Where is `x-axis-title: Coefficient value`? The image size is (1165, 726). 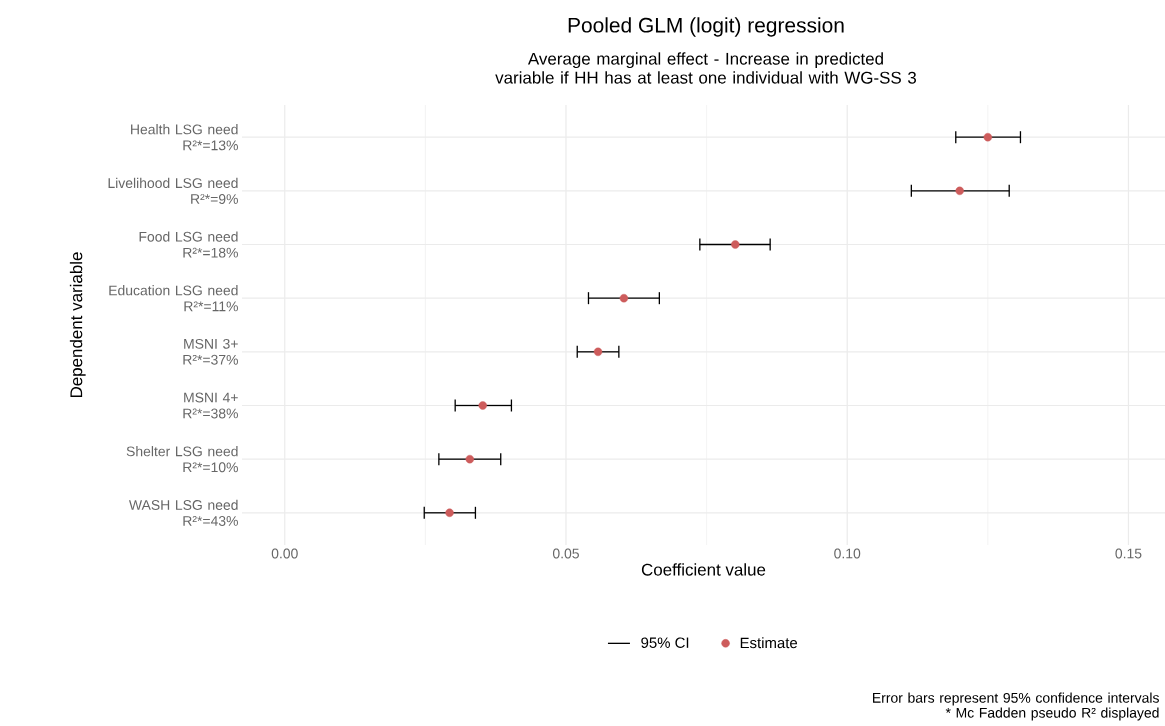 x-axis-title: Coefficient value is located at coordinates (703, 569).